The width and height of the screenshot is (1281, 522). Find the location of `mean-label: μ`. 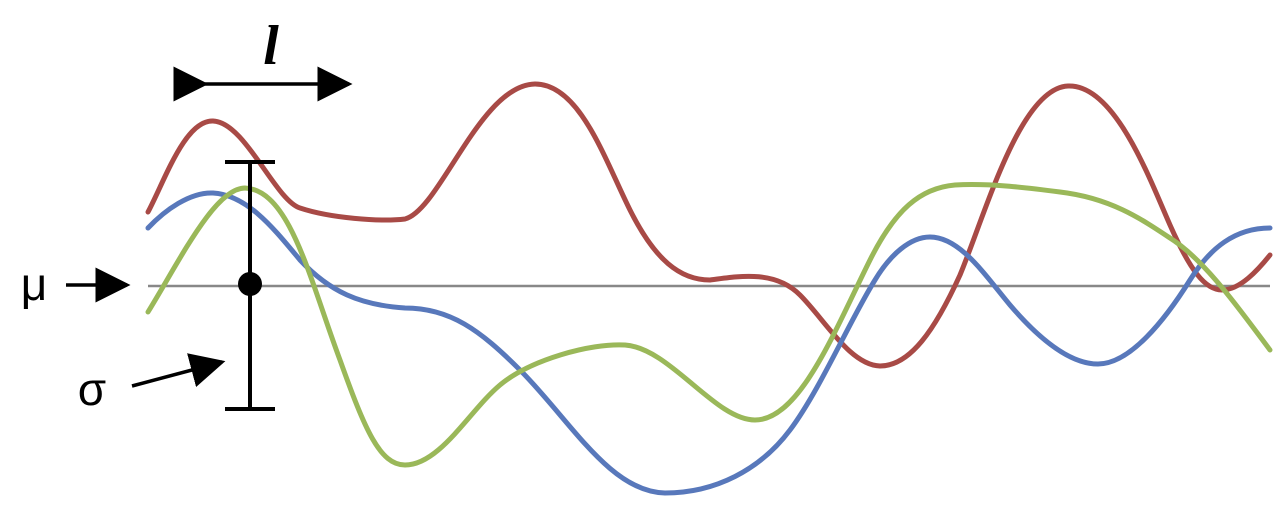

mean-label: μ is located at coordinates (34, 284).